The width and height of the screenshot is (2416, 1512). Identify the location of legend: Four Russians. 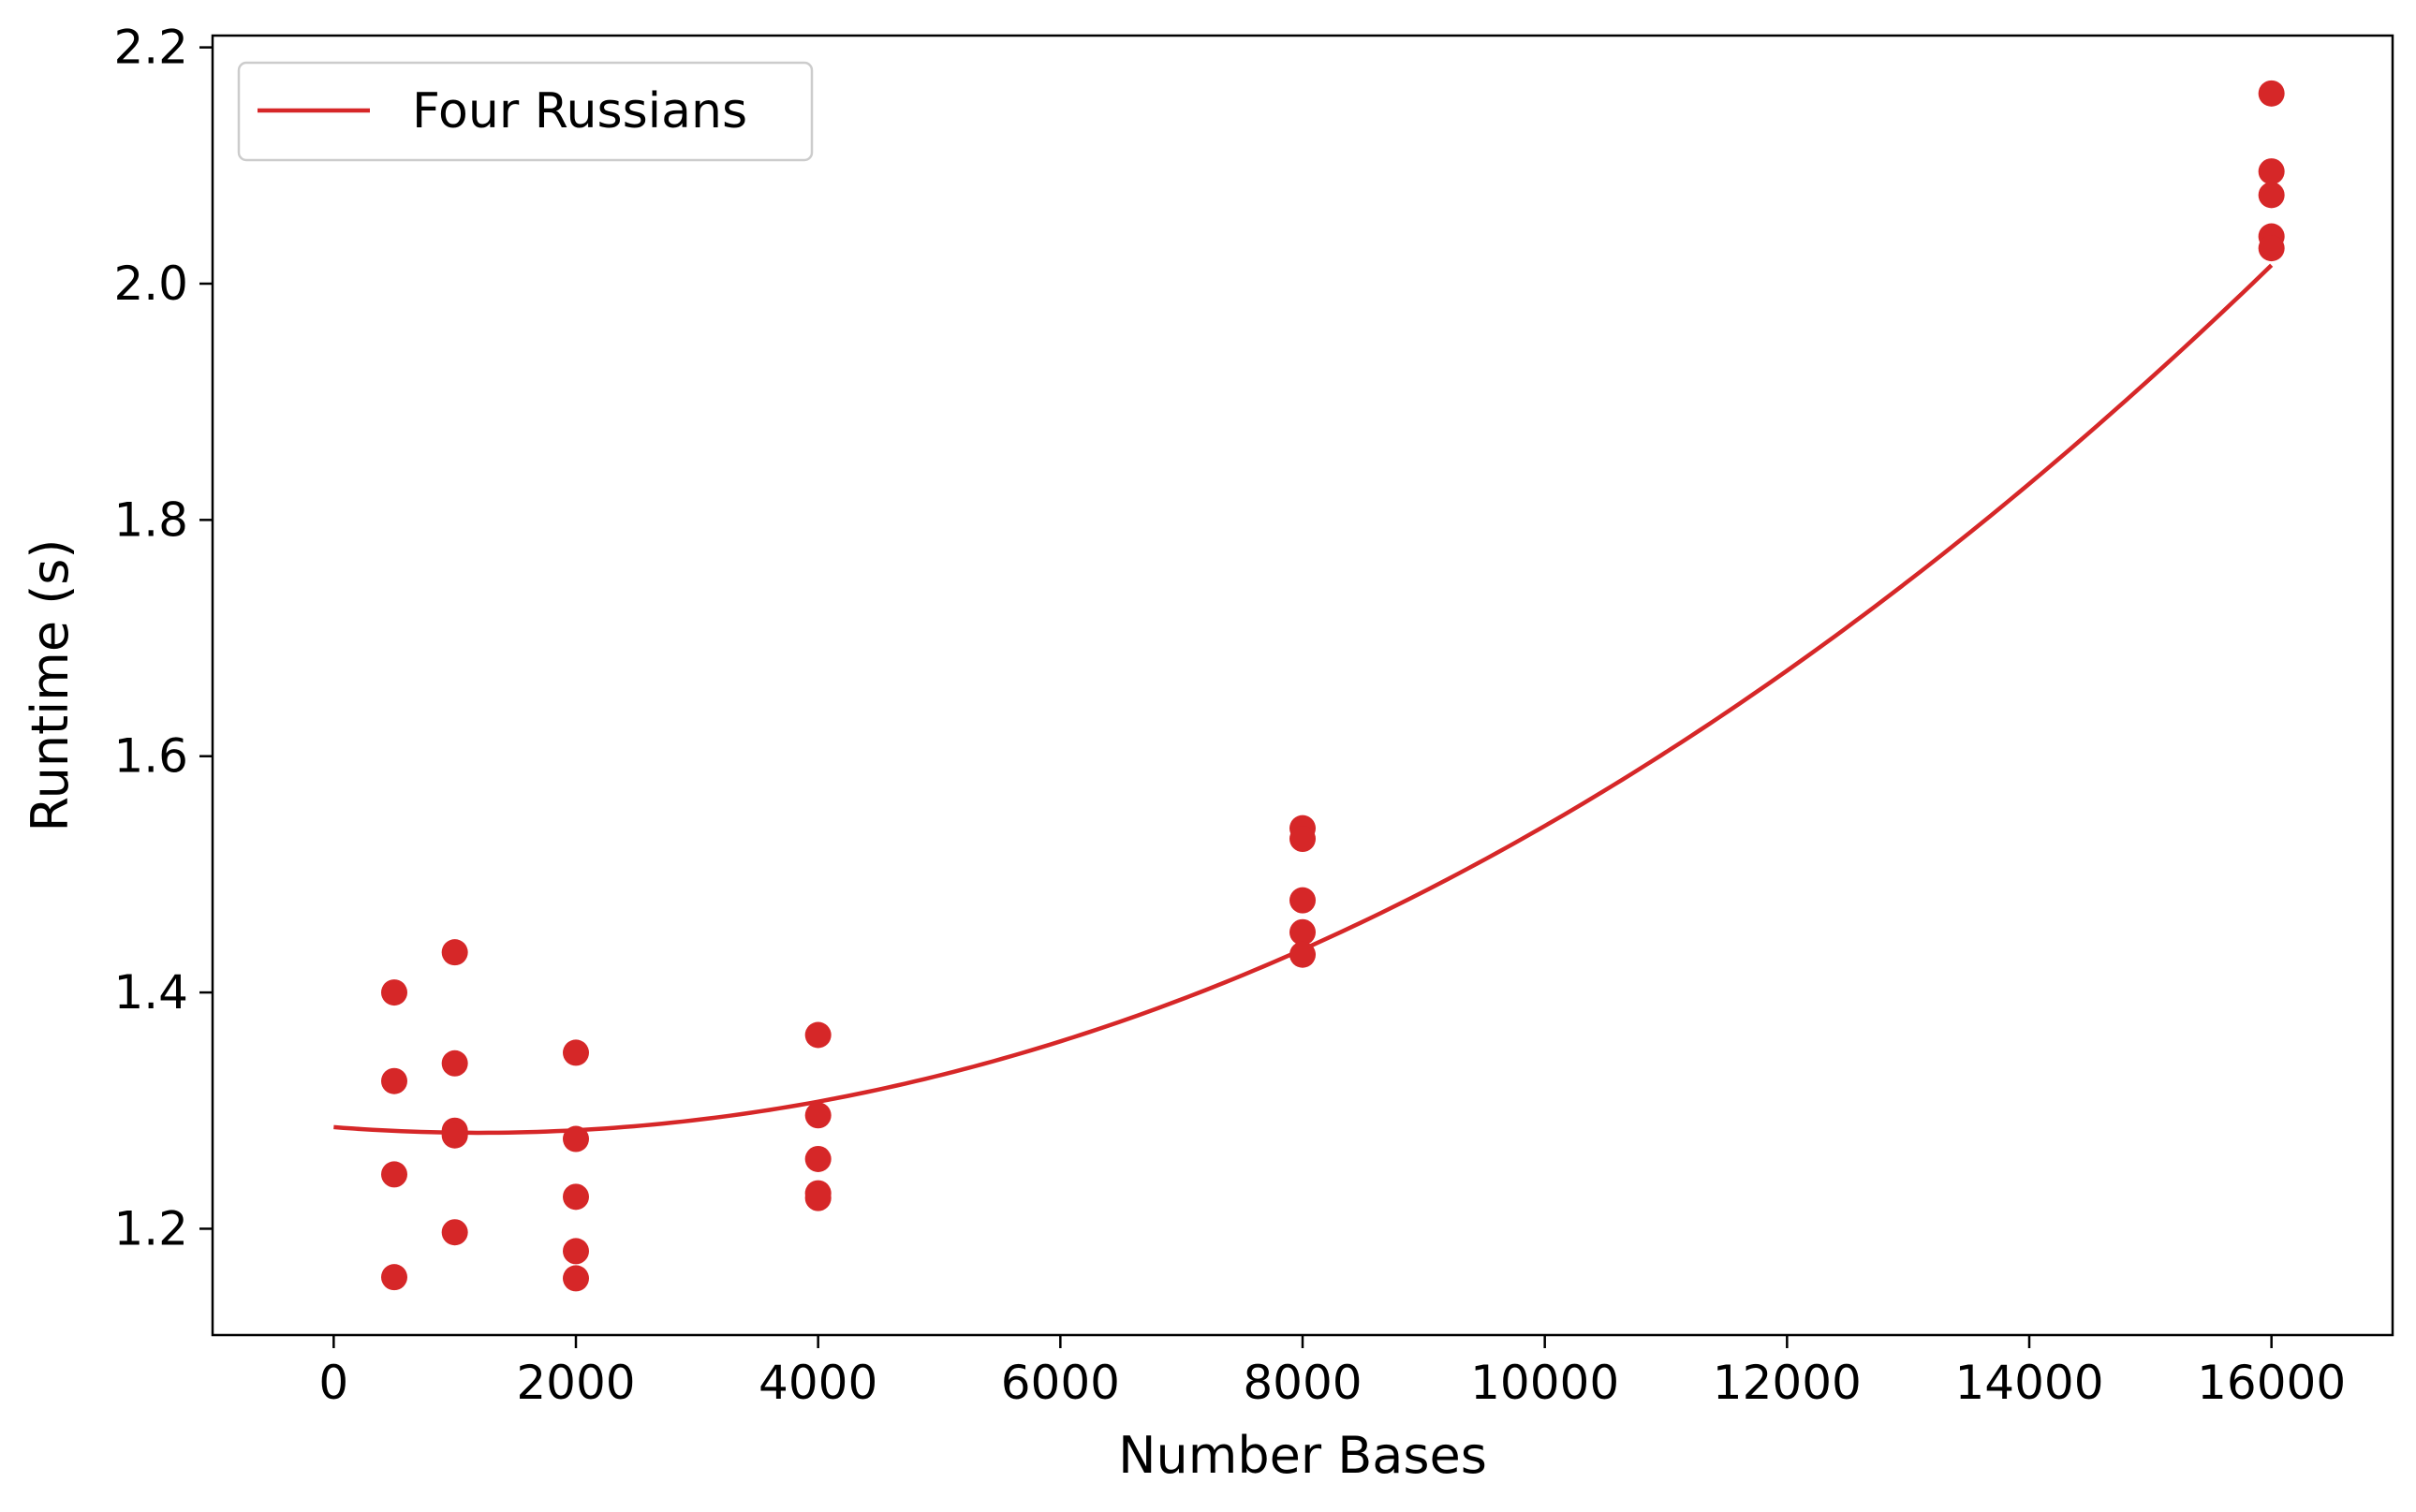
(525, 111).